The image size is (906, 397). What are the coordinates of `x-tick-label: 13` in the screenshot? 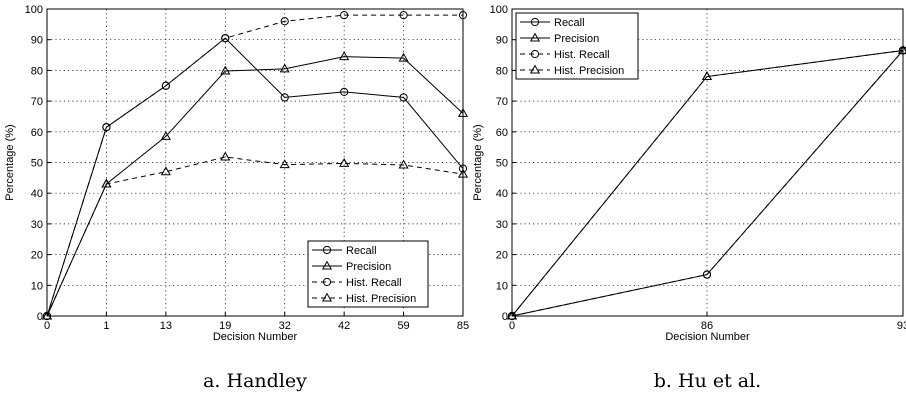 It's located at (166, 326).